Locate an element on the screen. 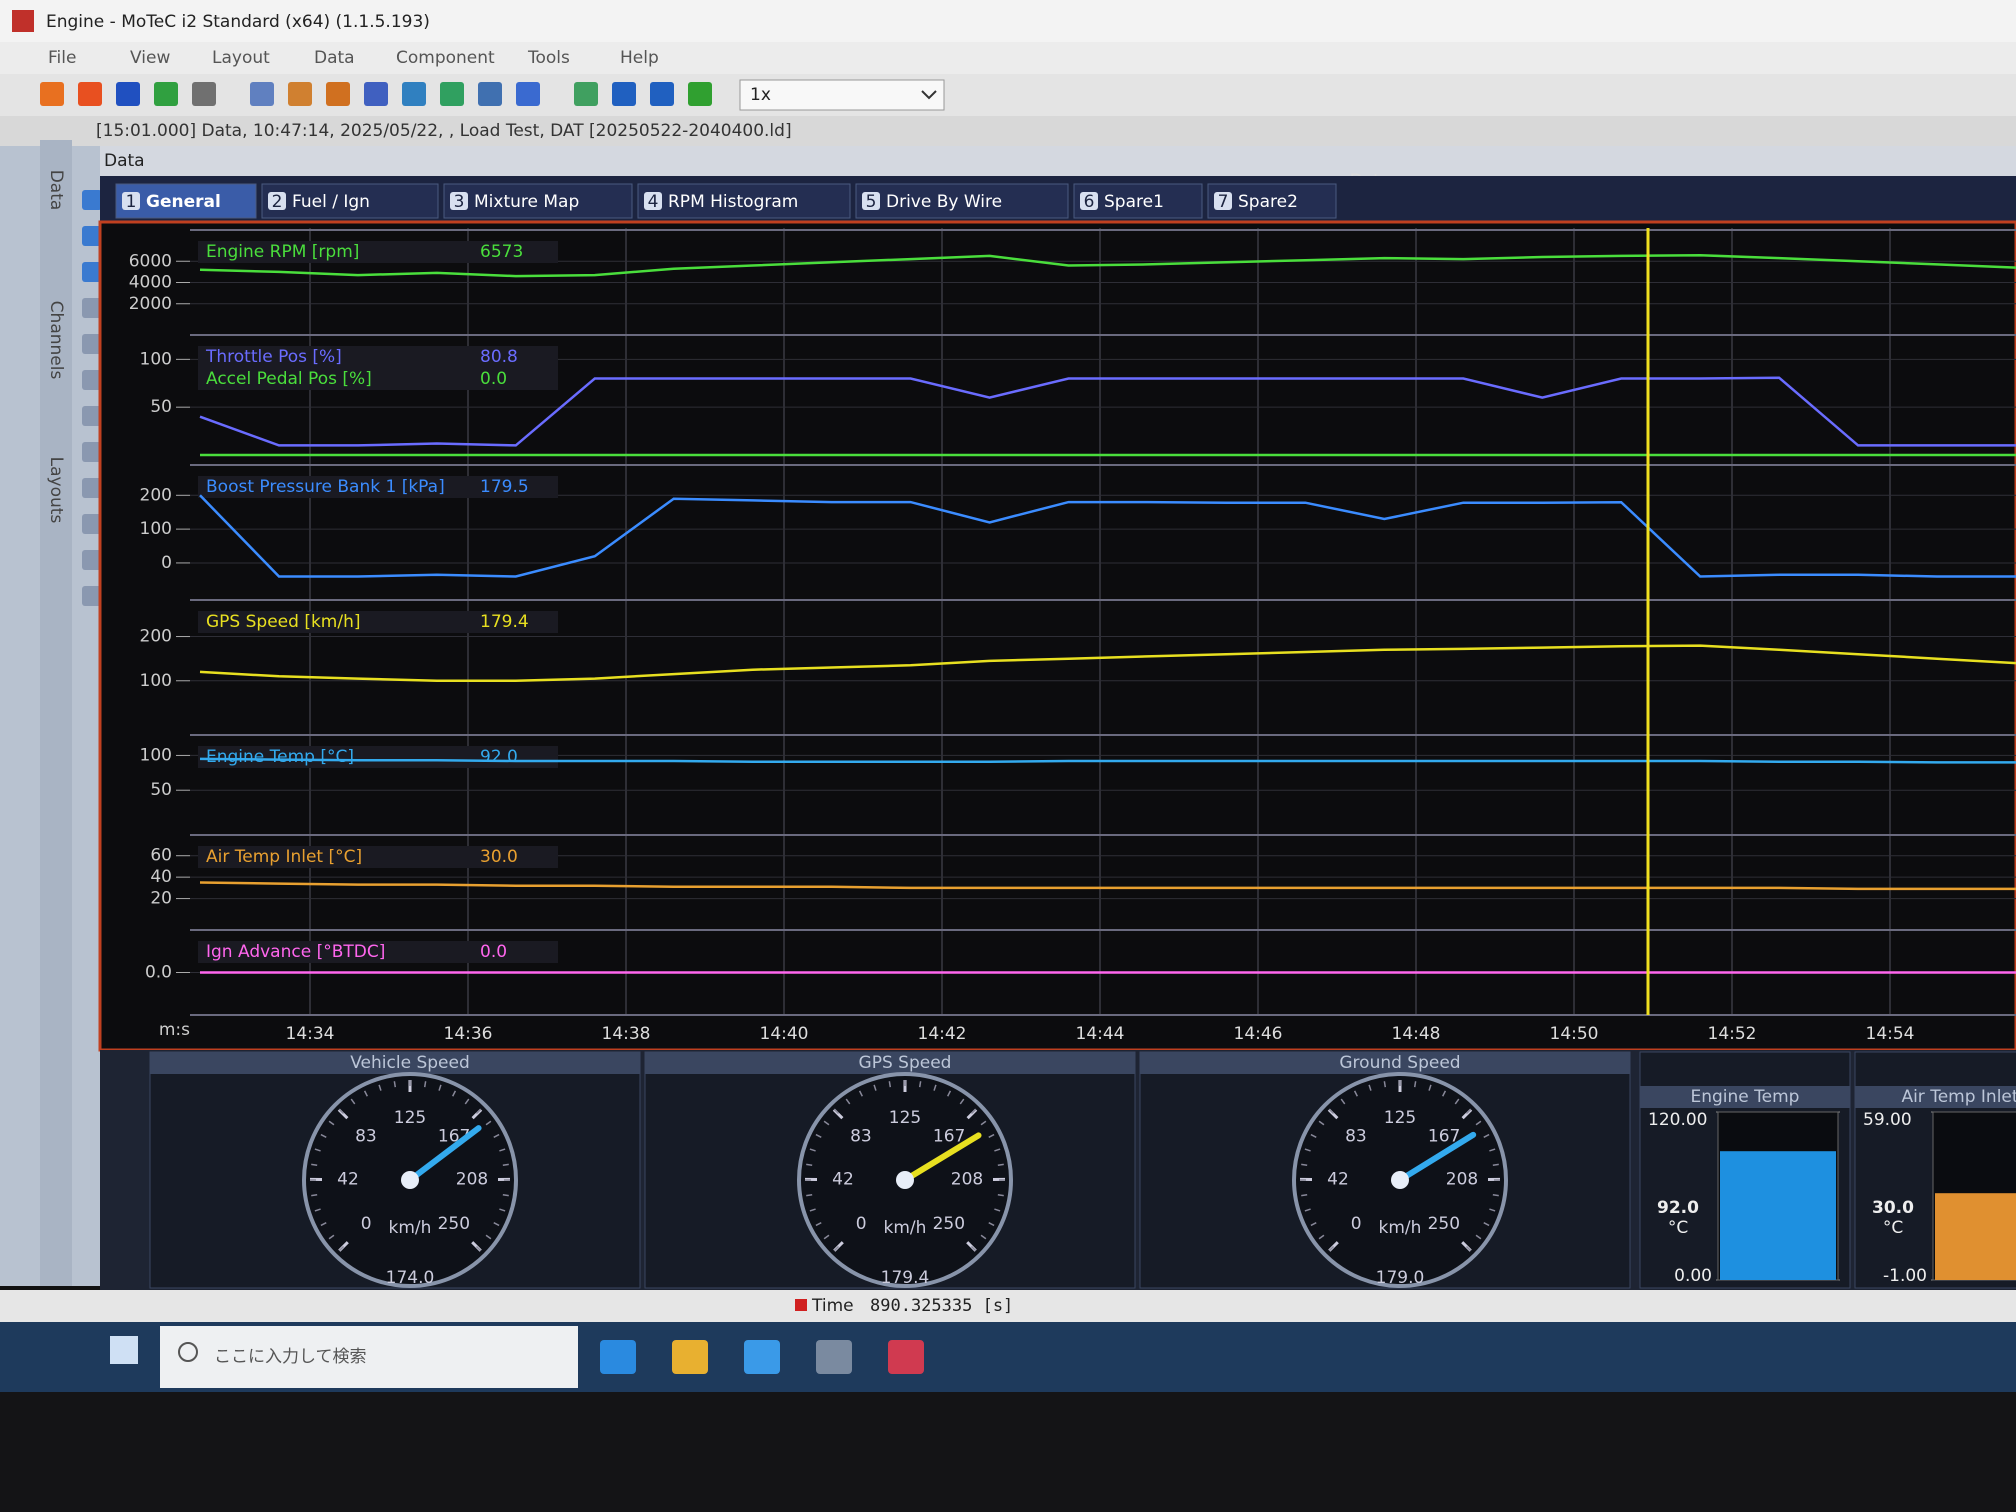  menu-item: Data is located at coordinates (334, 58).